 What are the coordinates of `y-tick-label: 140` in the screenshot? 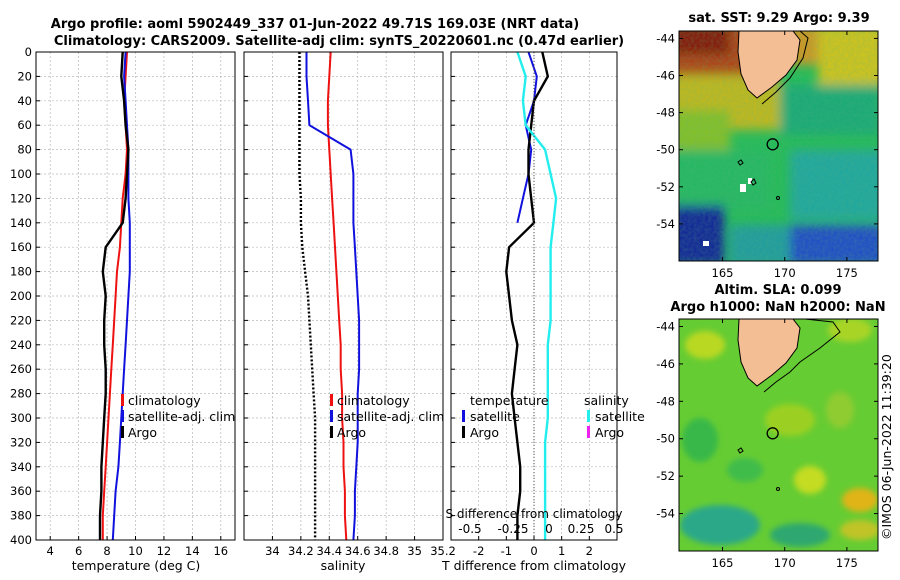 It's located at (21, 223).